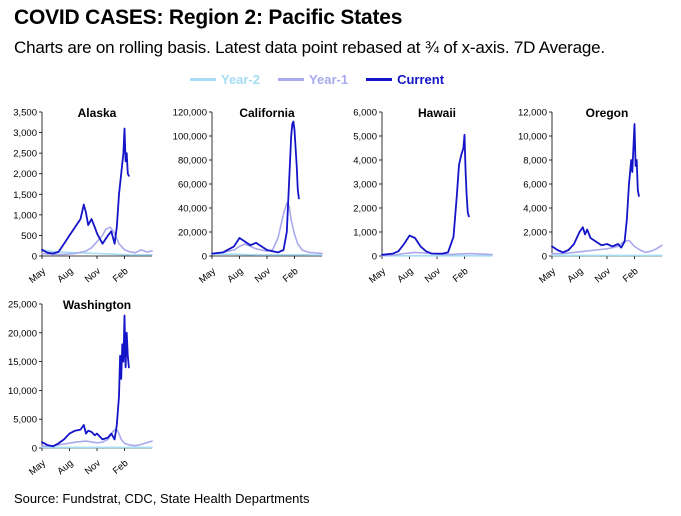 Image resolution: width=681 pixels, height=516 pixels. I want to click on legend-swatch-current, so click(379, 79).